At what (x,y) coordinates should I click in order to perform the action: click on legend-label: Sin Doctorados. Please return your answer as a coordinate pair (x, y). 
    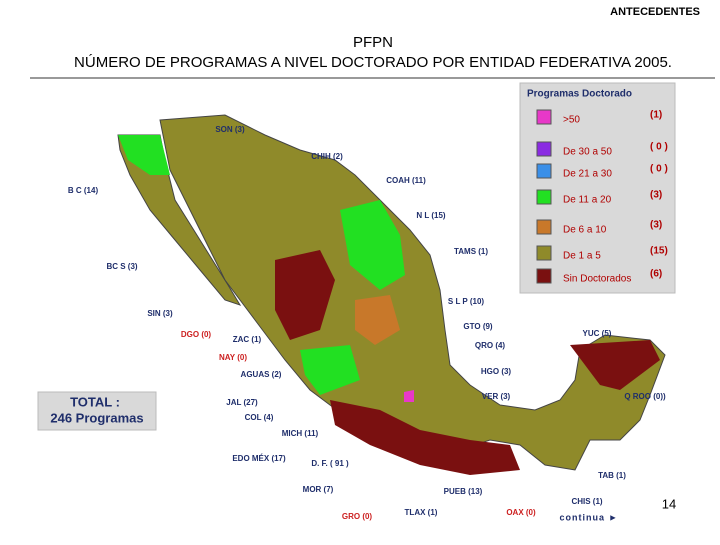
    Looking at the image, I should click on (597, 279).